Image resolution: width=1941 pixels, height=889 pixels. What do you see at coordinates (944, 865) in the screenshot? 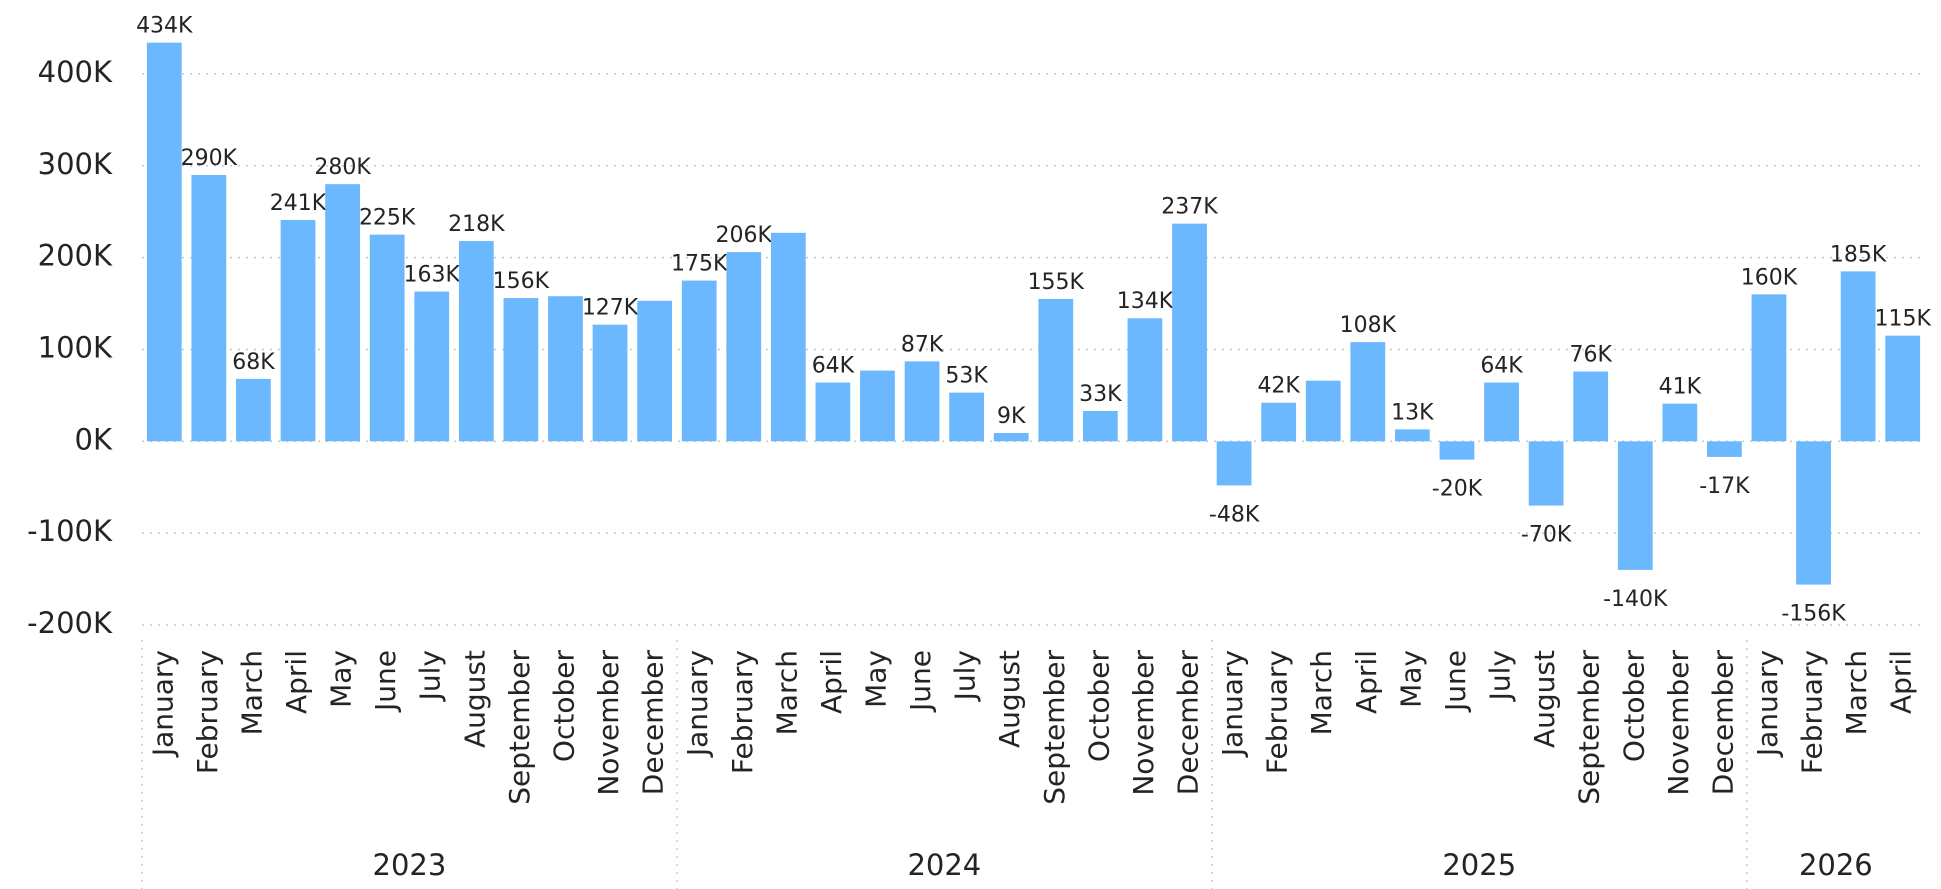
I see `year-label: 2024` at bounding box center [944, 865].